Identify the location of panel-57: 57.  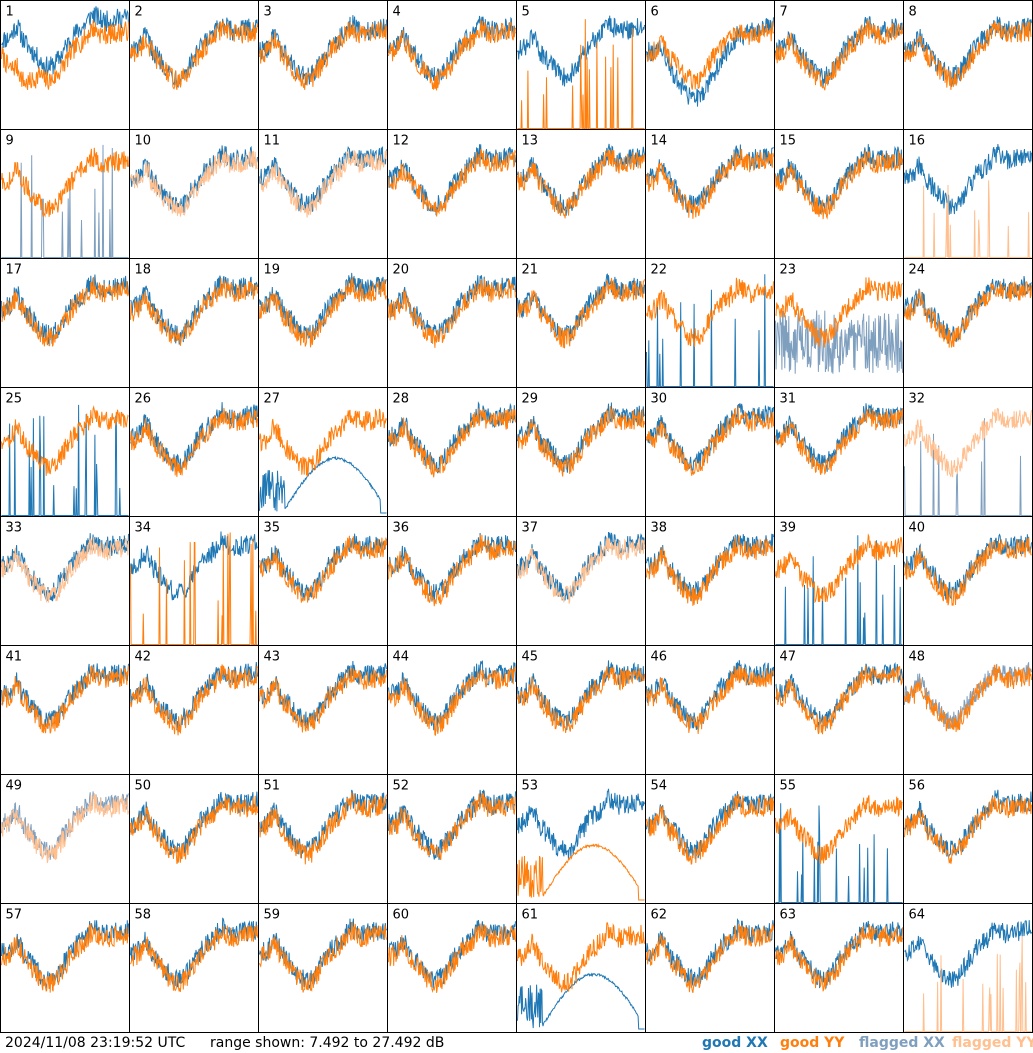
(65, 968).